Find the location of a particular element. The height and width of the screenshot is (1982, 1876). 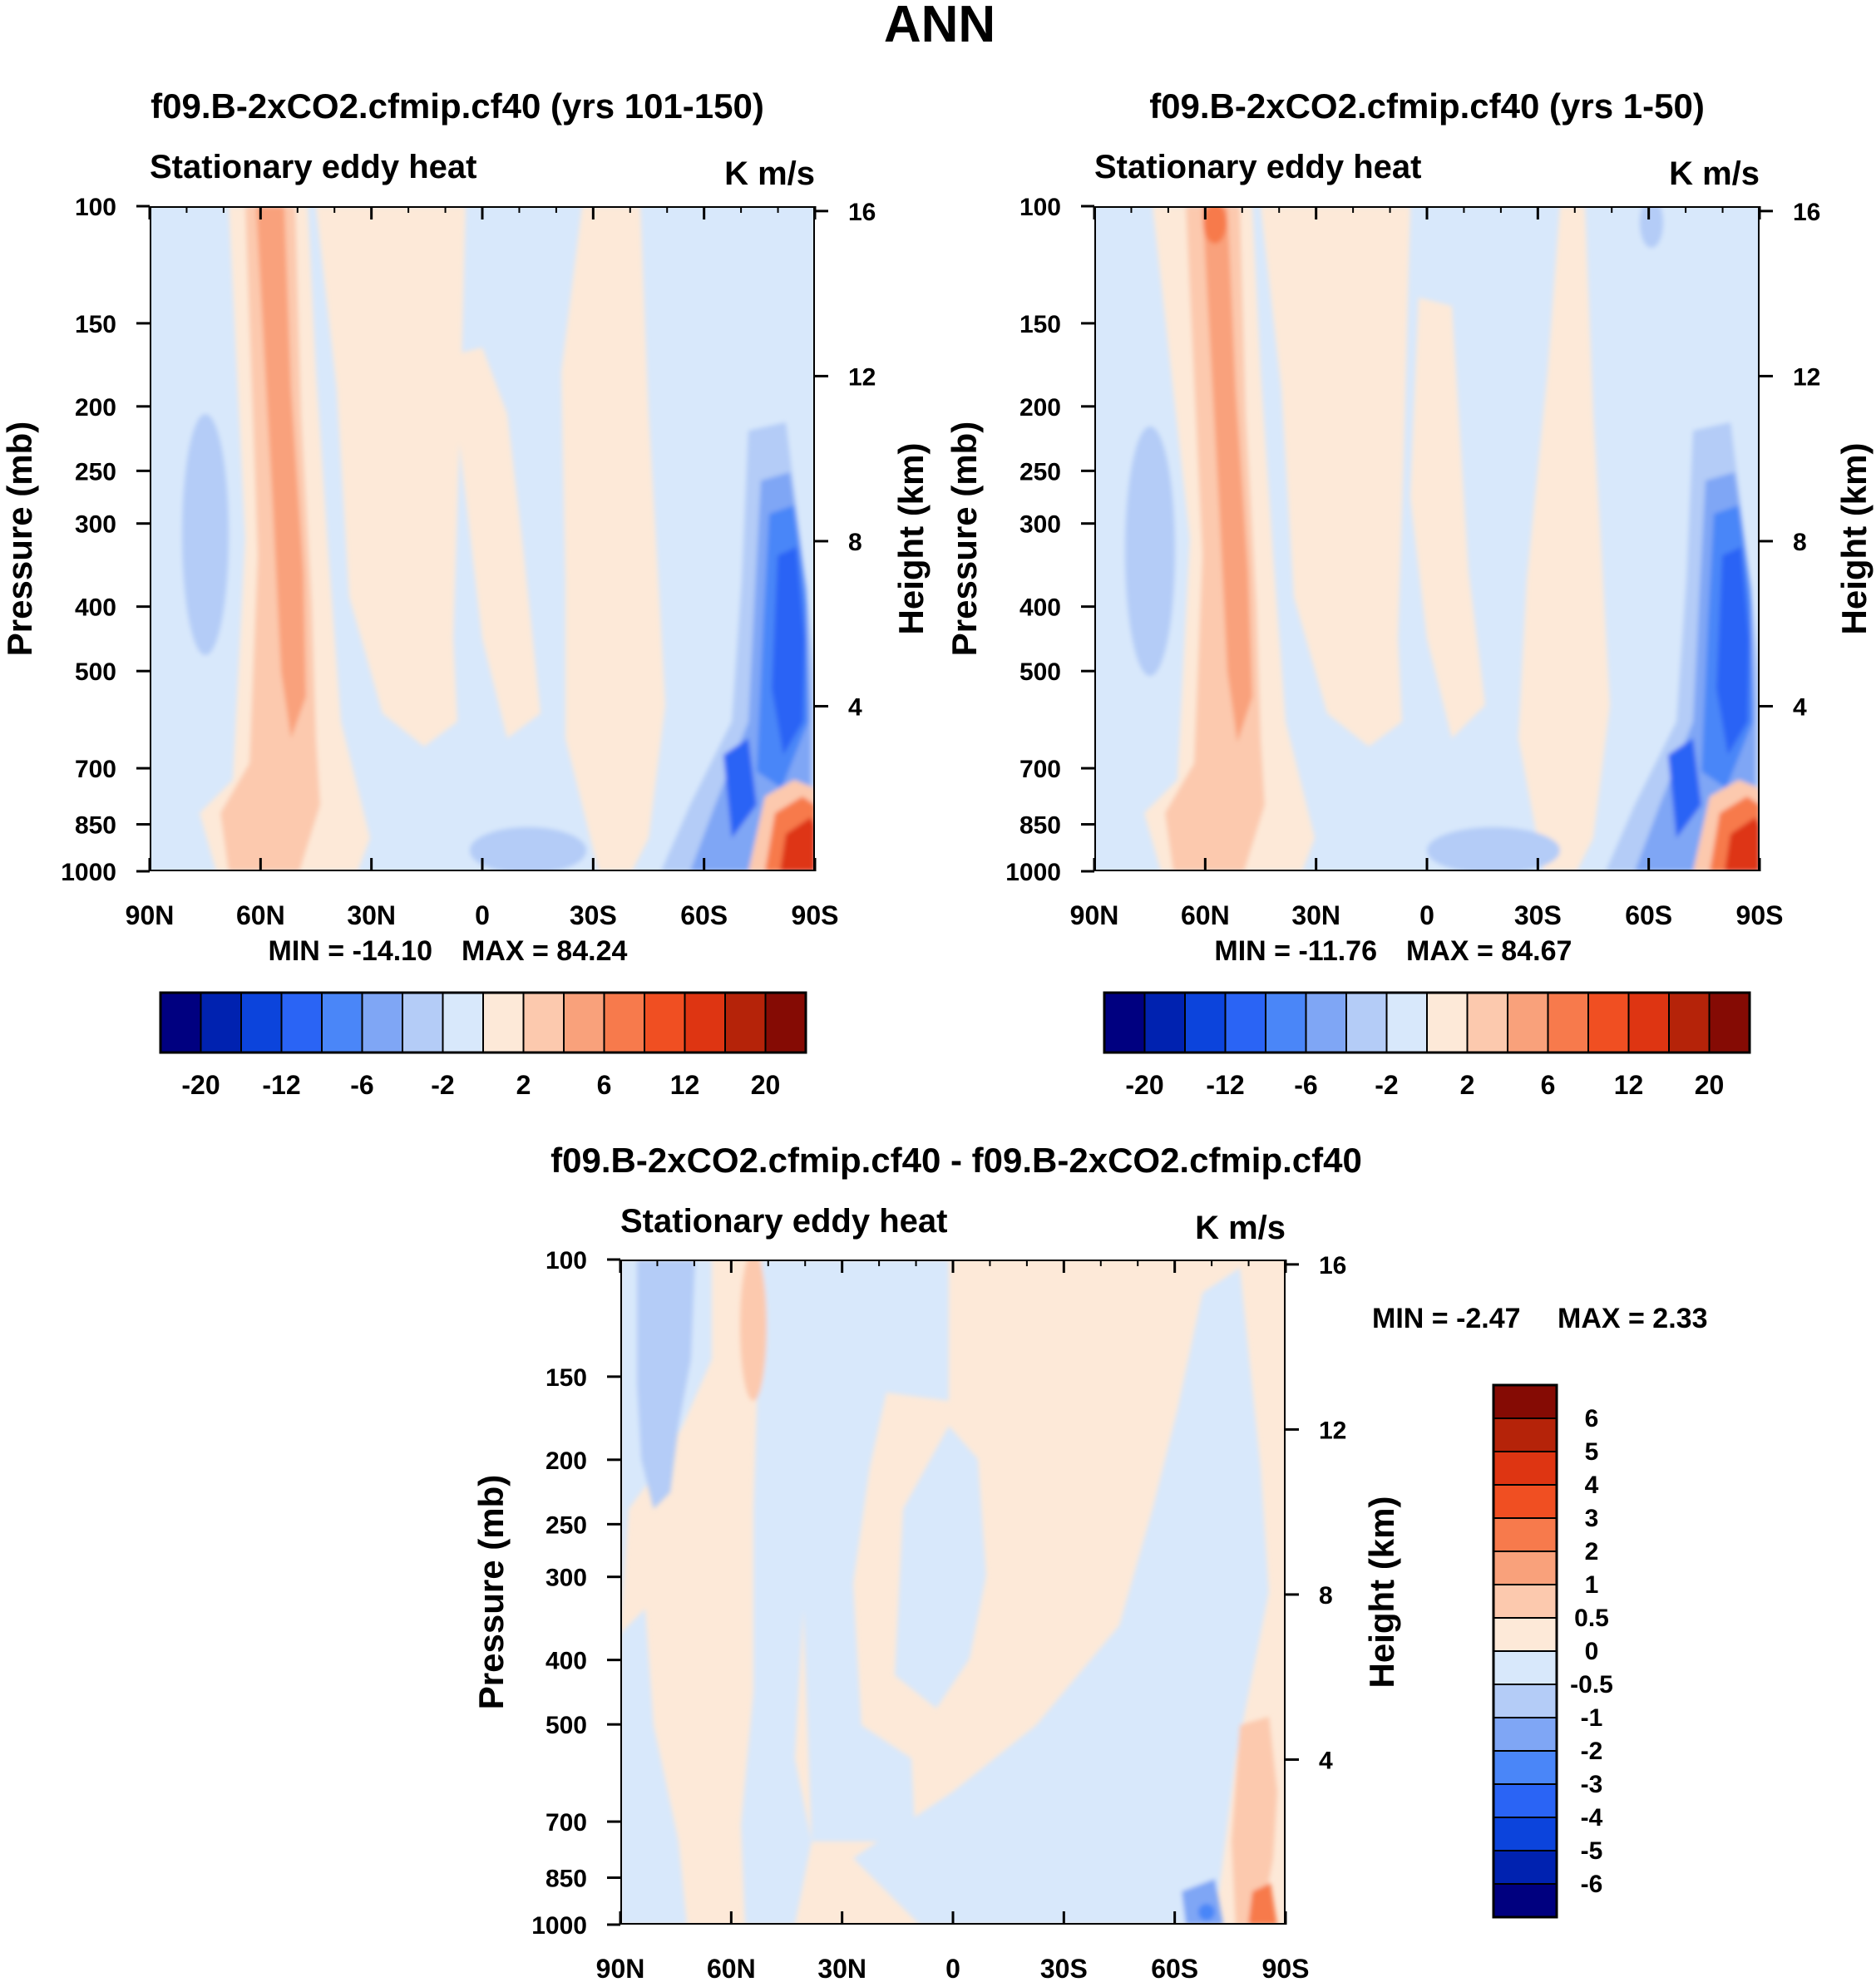

colorbar-label: -3 is located at coordinates (1592, 1784).